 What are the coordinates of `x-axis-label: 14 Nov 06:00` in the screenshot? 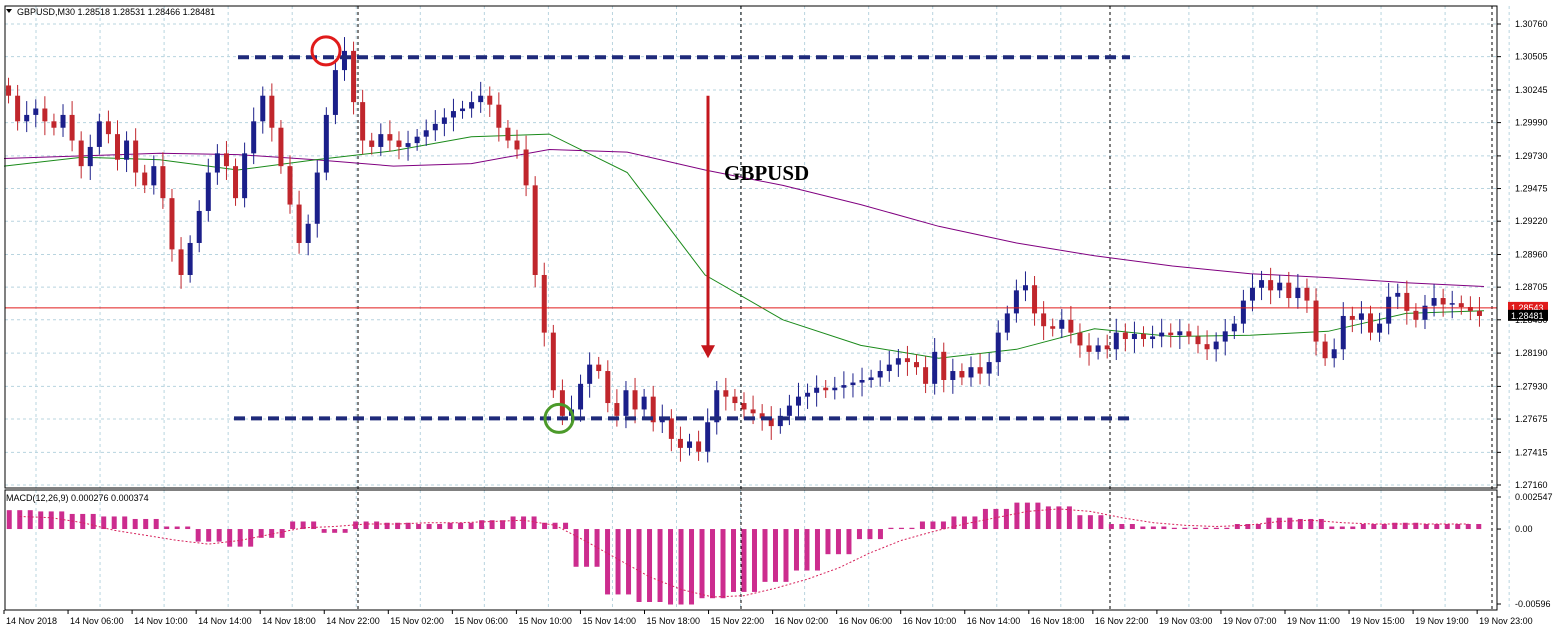 It's located at (97, 621).